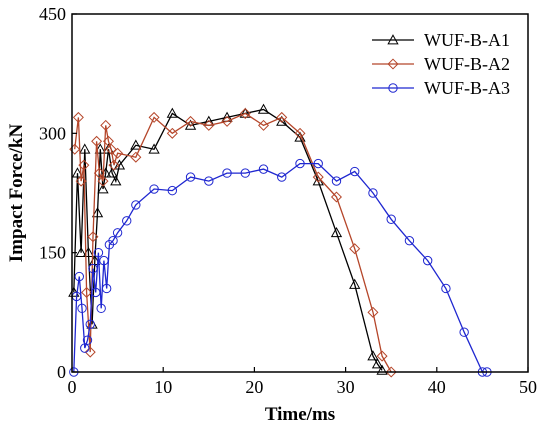 This screenshot has height=430, width=550. What do you see at coordinates (300, 414) in the screenshot?
I see `x-axis-title: Time/ms` at bounding box center [300, 414].